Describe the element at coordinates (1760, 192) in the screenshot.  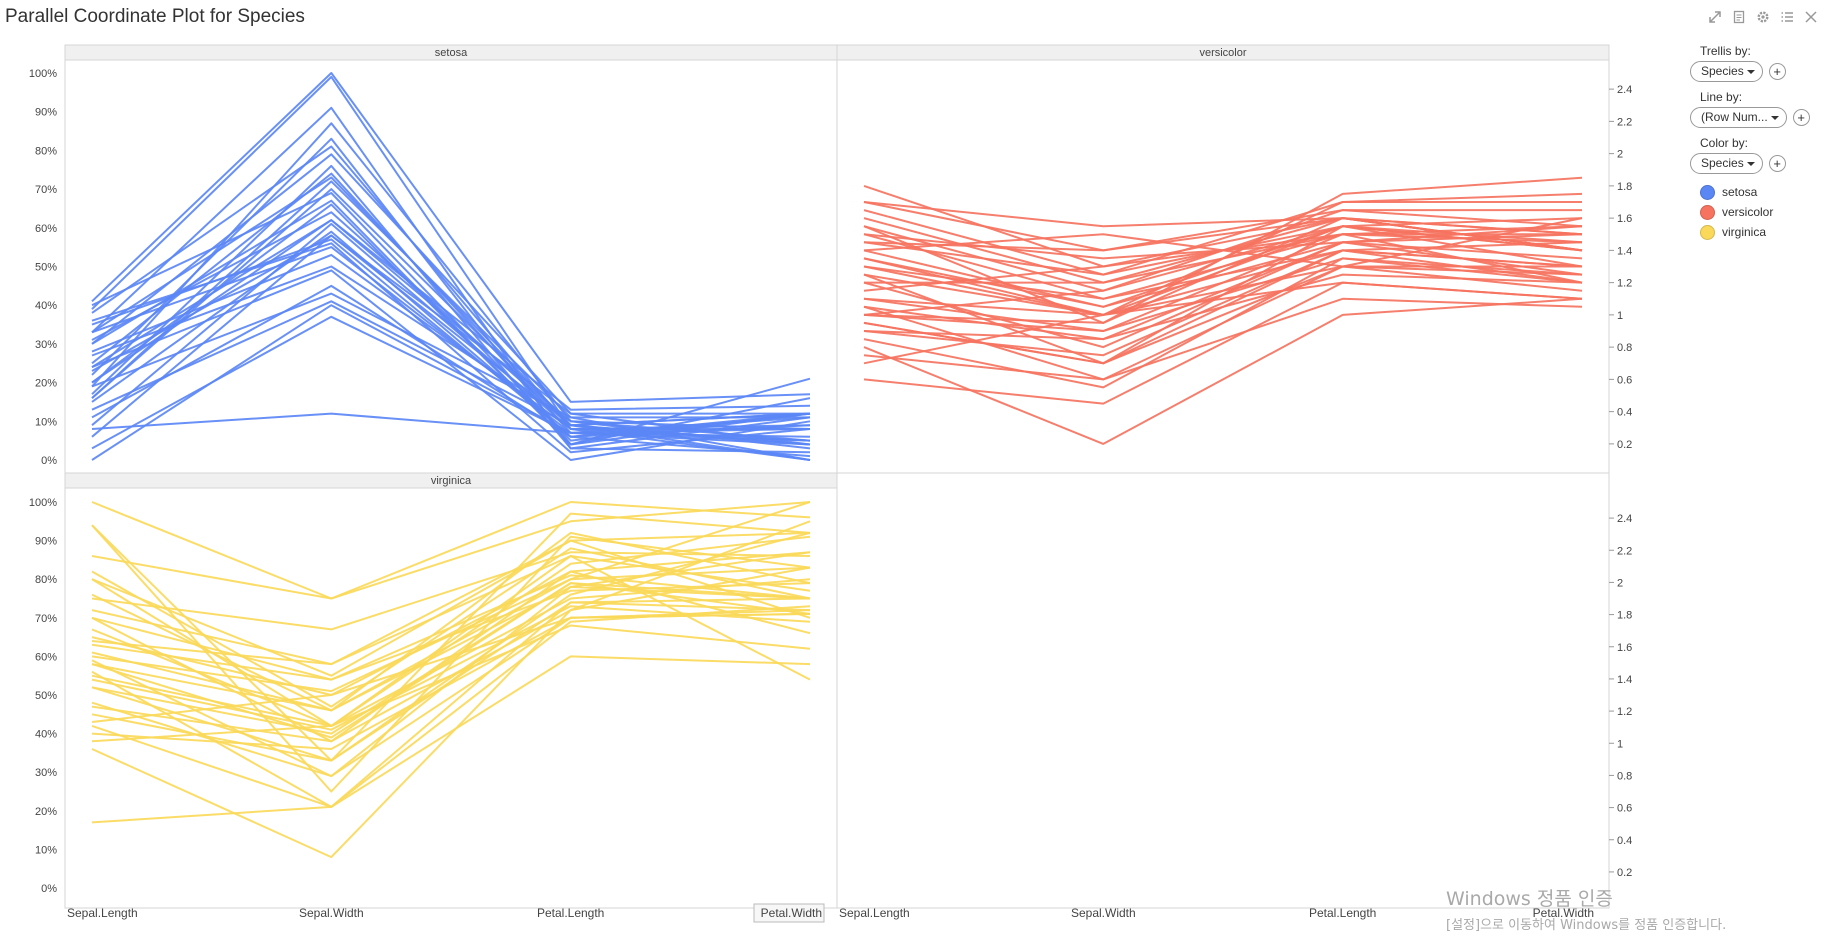
I see `legend-item-setosa: setosa` at that location.